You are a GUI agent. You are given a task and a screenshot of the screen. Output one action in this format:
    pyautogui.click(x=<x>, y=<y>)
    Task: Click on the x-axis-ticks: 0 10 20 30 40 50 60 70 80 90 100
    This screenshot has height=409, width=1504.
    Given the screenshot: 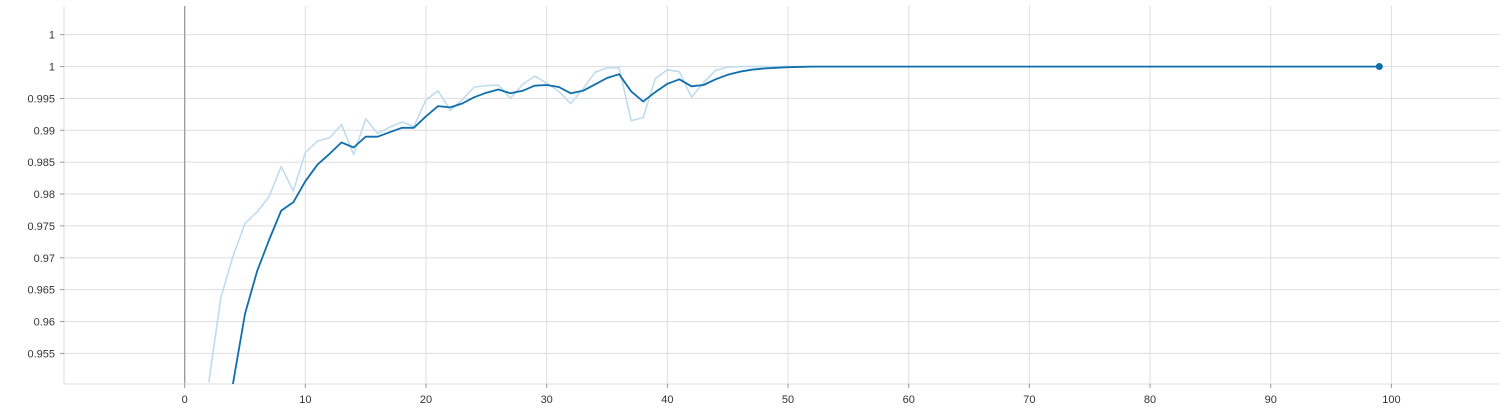 What is the action you would take?
    pyautogui.click(x=791, y=395)
    